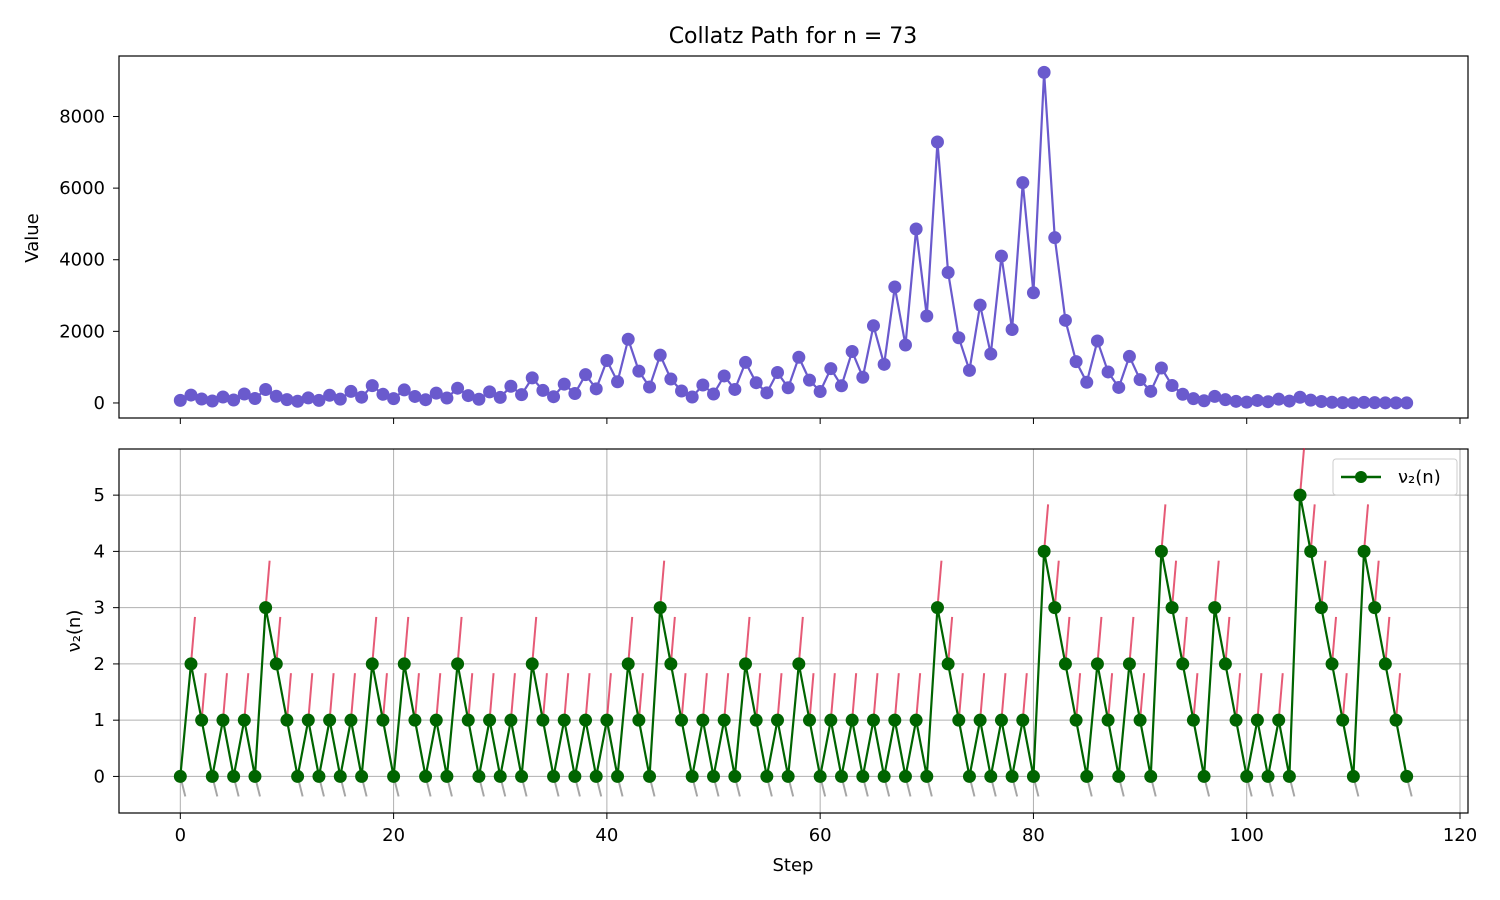 This screenshot has height=900, width=1500. Describe the element at coordinates (180, 835) in the screenshot. I see `nu2-x-tick-label: 0` at that location.